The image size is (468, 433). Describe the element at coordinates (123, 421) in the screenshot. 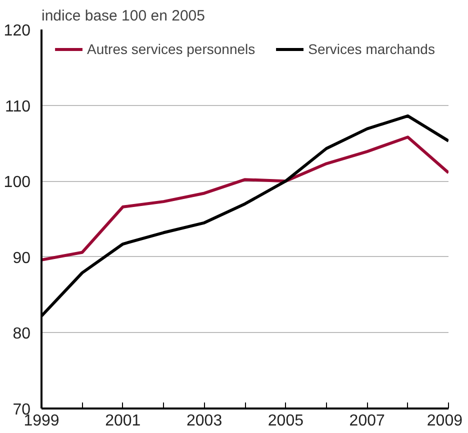

I see `x-tick-label: 2001` at that location.